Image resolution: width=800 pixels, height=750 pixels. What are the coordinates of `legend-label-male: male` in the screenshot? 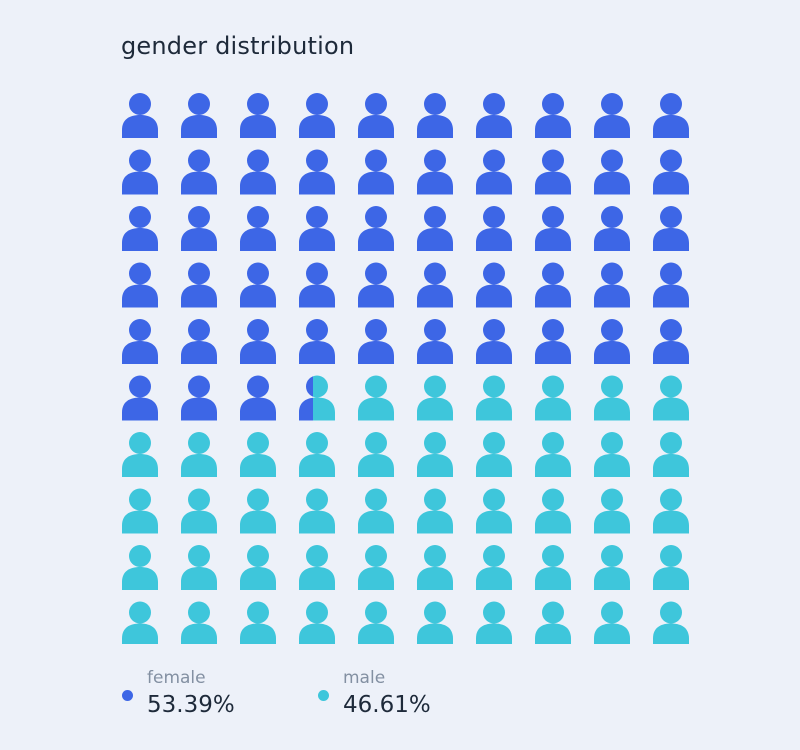 It's located at (364, 678).